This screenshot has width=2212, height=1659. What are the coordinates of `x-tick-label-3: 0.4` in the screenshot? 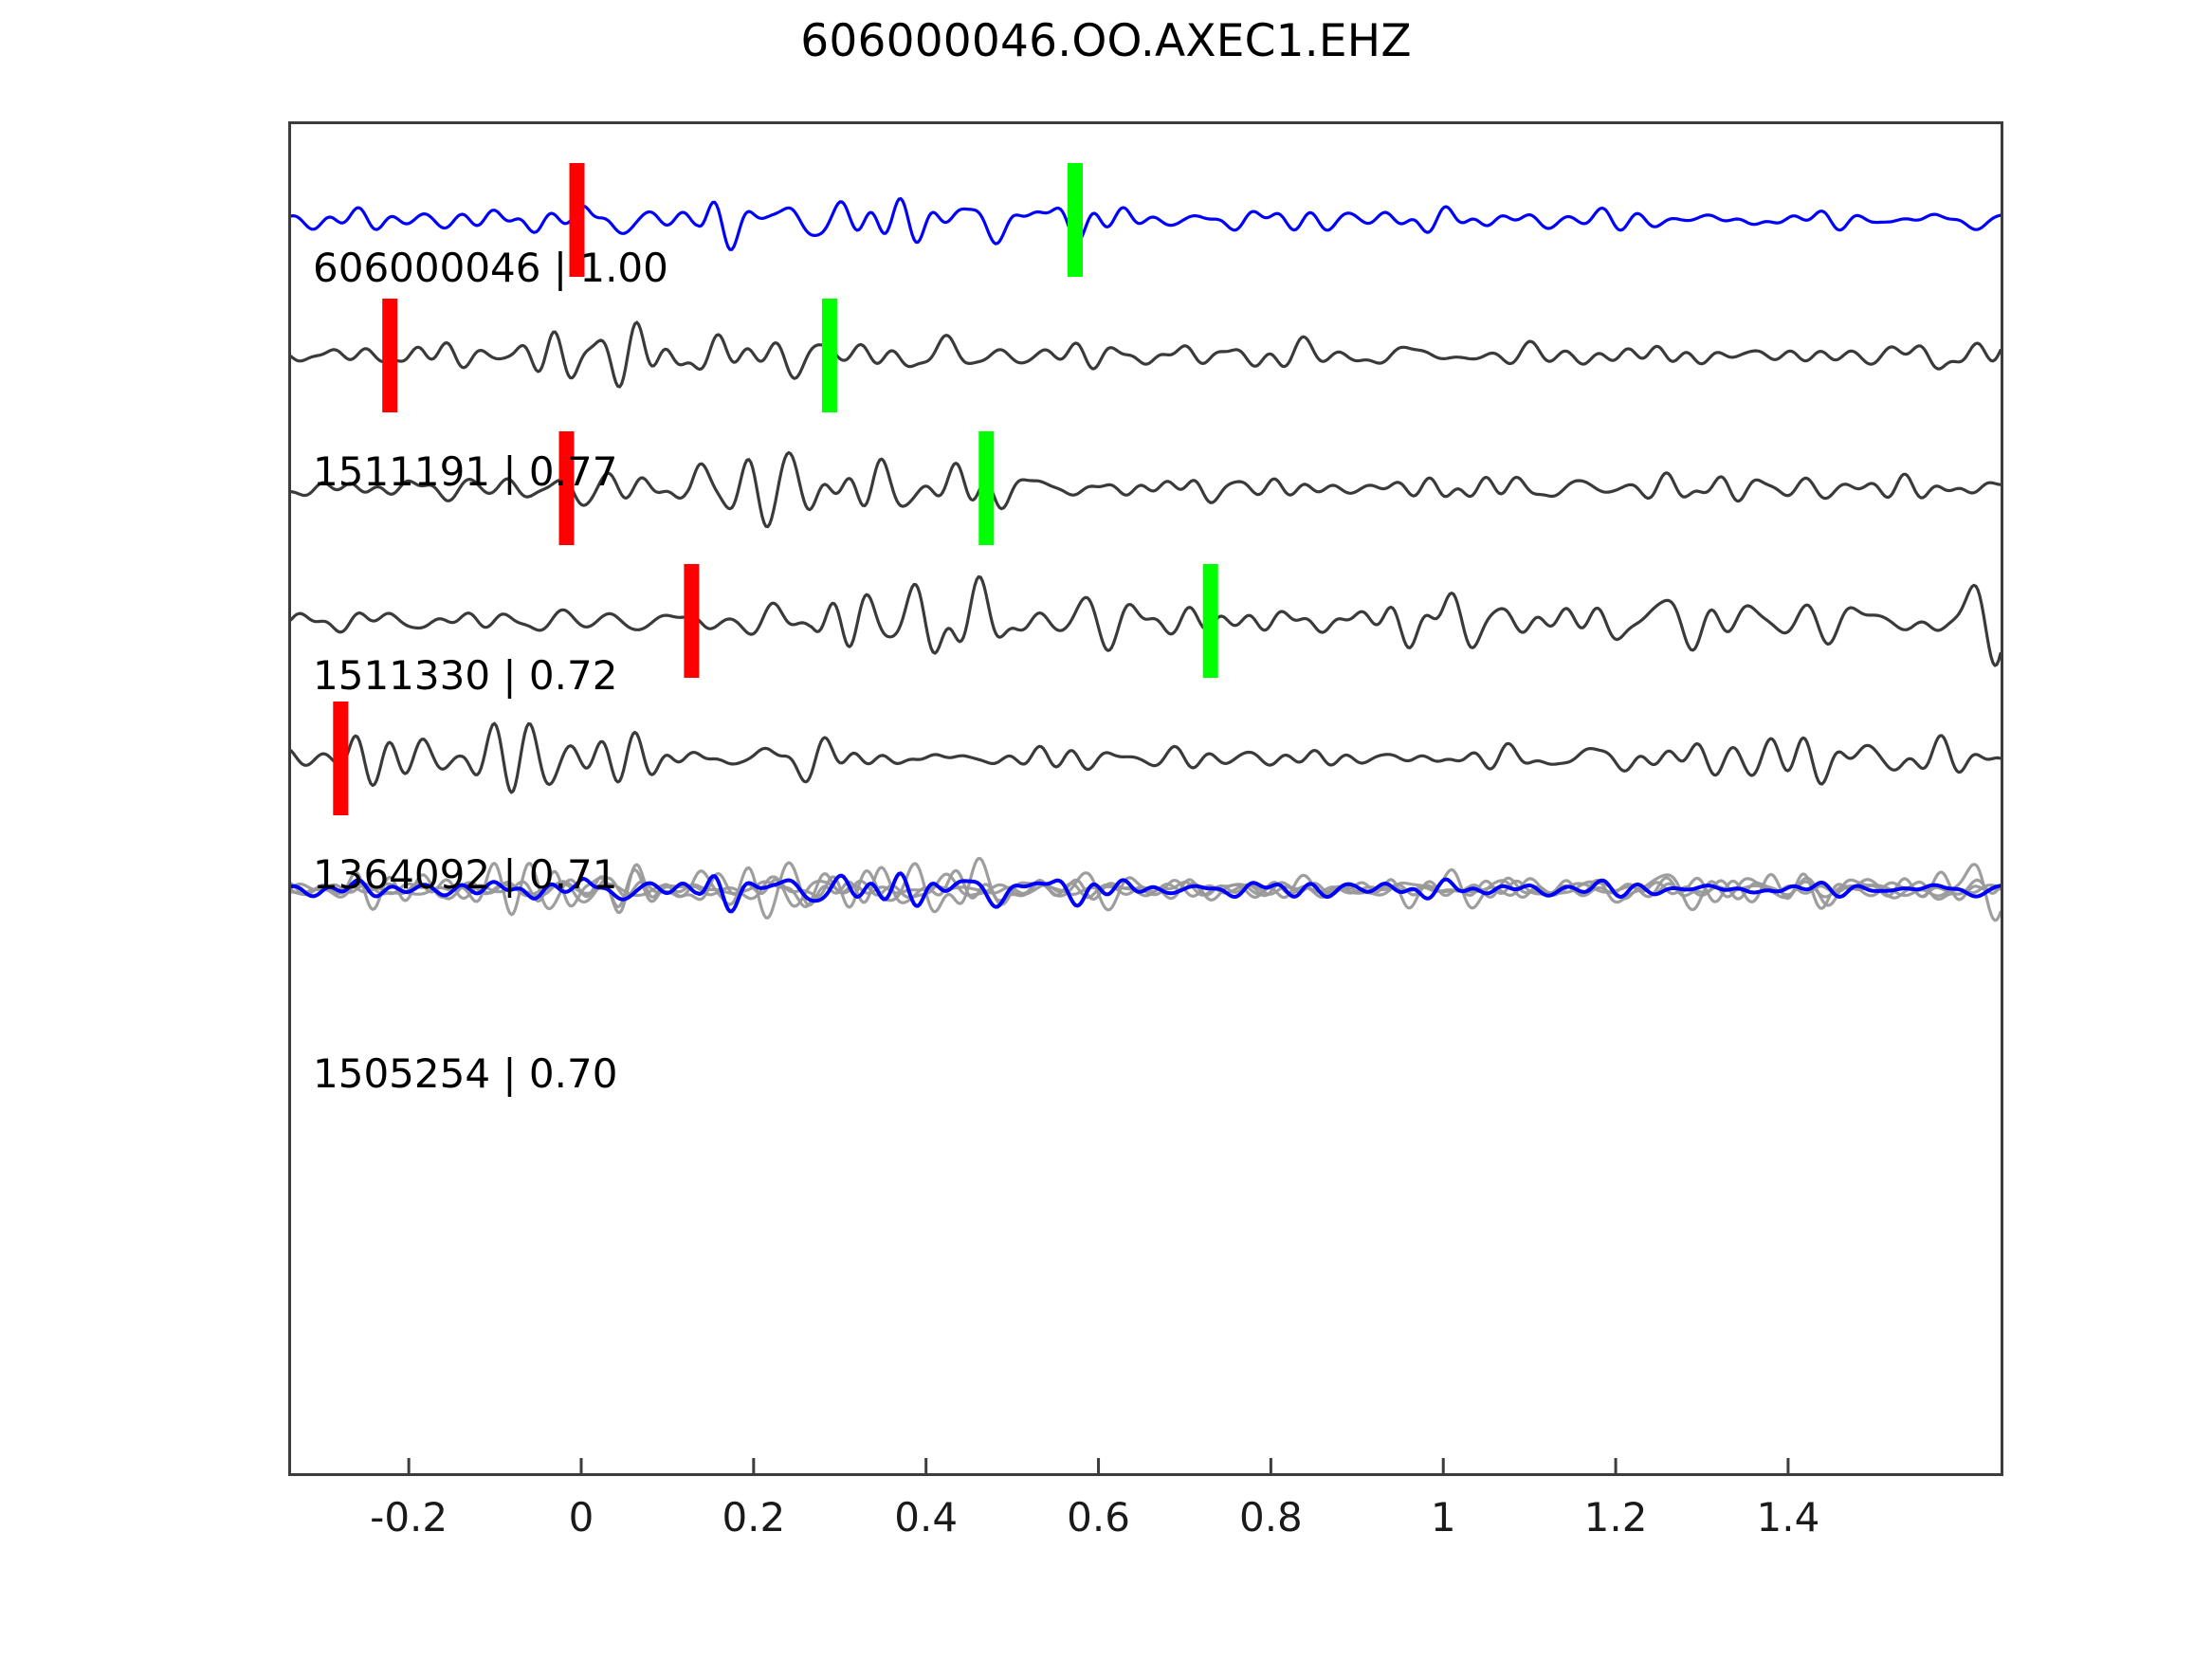 It's located at (926, 1517).